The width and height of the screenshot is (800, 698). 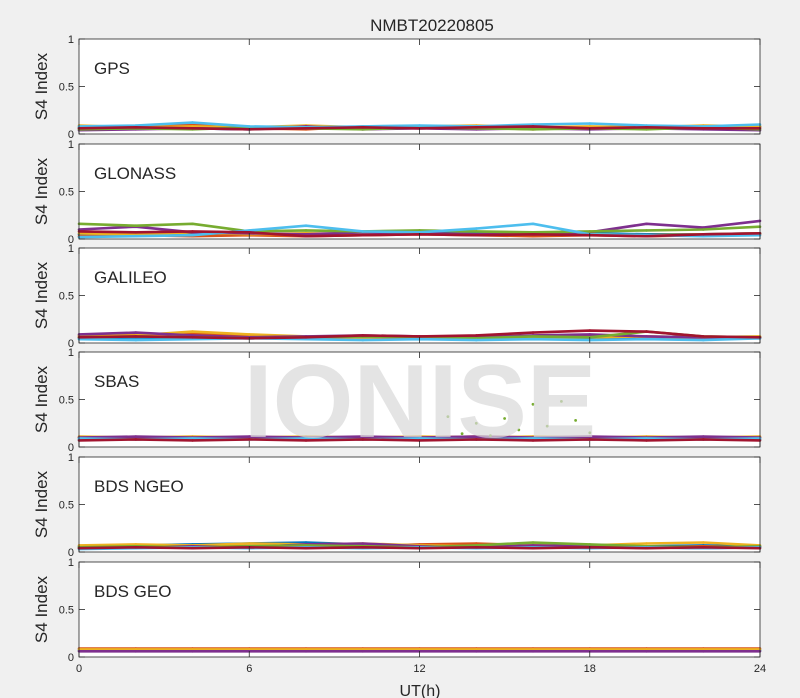 What do you see at coordinates (397, 296) in the screenshot?
I see `panel-galileo: 0 0.5 1 S4 Index GALILEO` at bounding box center [397, 296].